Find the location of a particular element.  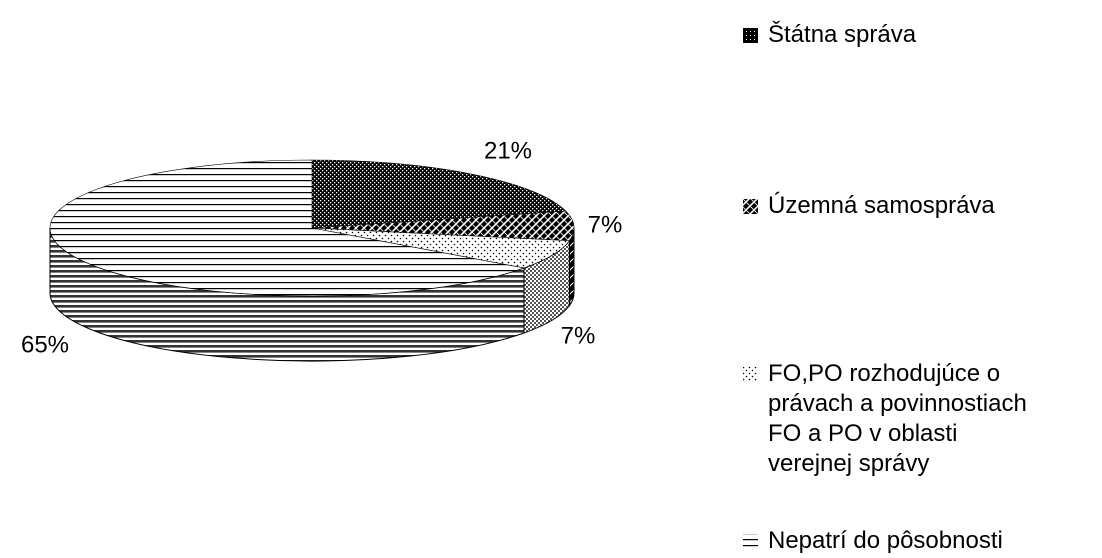

data-label: 65% is located at coordinates (45, 344).